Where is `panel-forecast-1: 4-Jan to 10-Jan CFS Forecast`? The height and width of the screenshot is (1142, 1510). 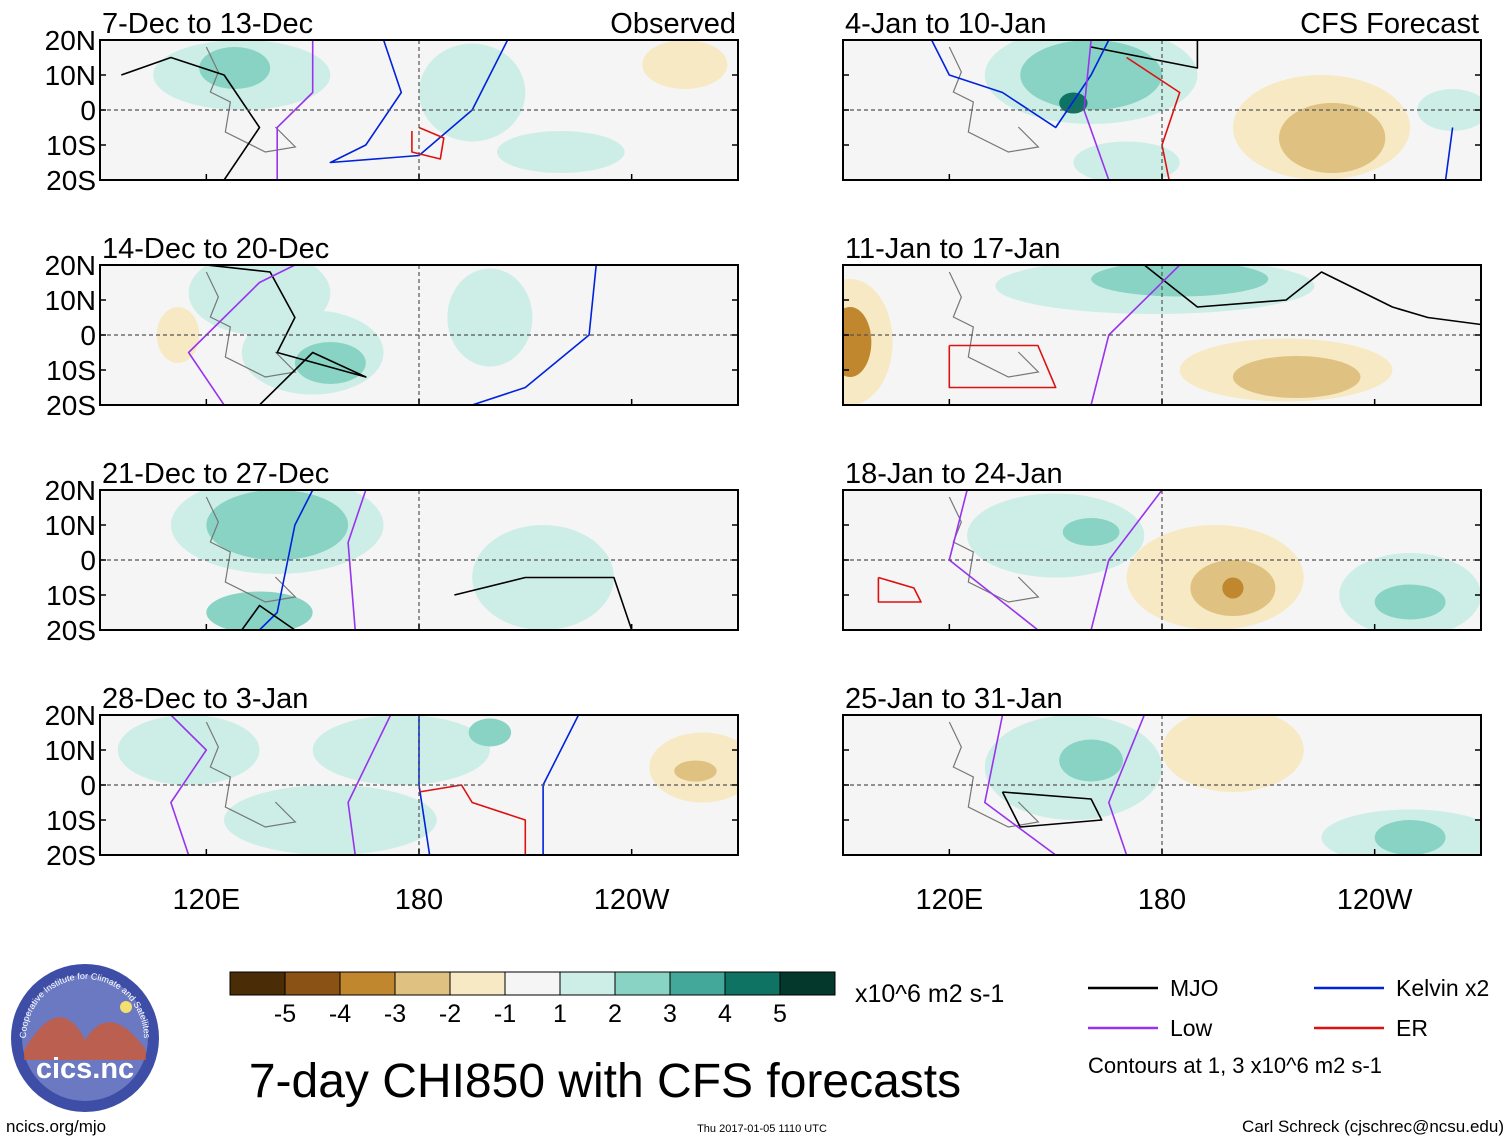
panel-forecast-1: 4-Jan to 10-Jan CFS Forecast is located at coordinates (1162, 94).